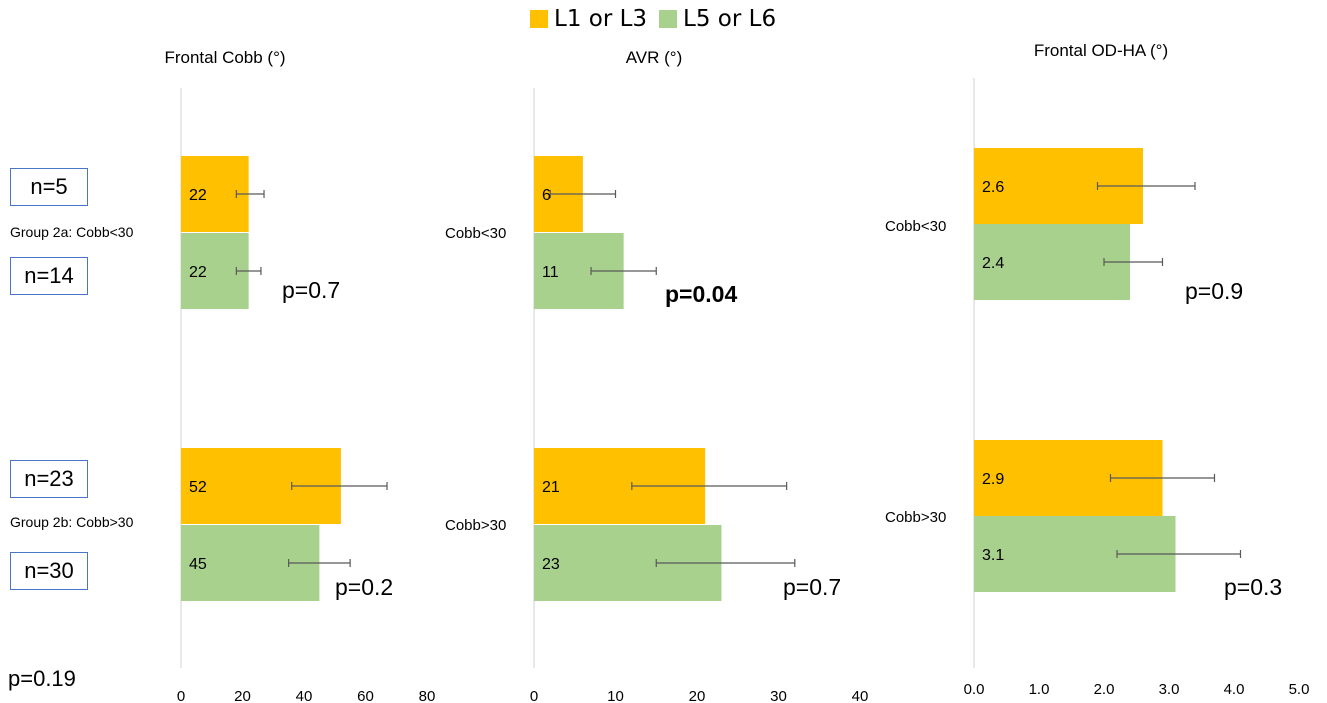  Describe the element at coordinates (730, 19) in the screenshot. I see `legend-label-l5-l6: L5 or L6` at that location.